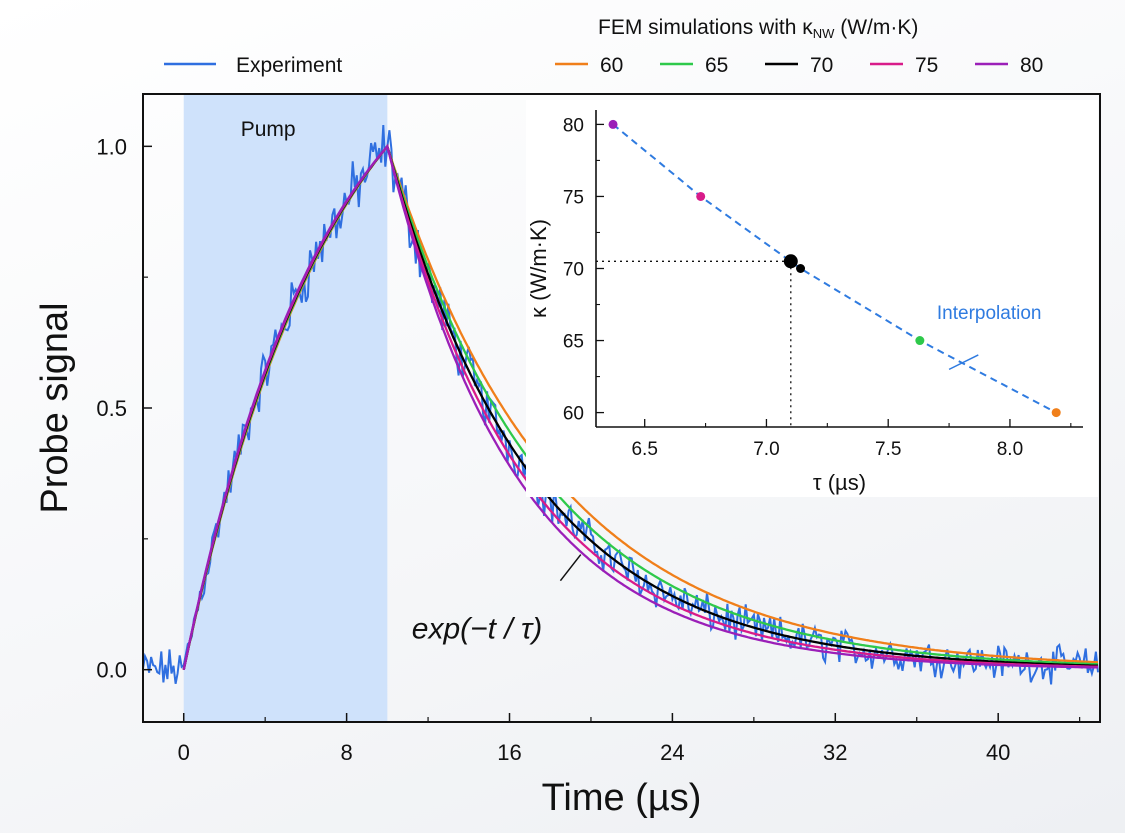 The height and width of the screenshot is (833, 1125). I want to click on legend-experiment-label: Experiment, so click(289, 65).